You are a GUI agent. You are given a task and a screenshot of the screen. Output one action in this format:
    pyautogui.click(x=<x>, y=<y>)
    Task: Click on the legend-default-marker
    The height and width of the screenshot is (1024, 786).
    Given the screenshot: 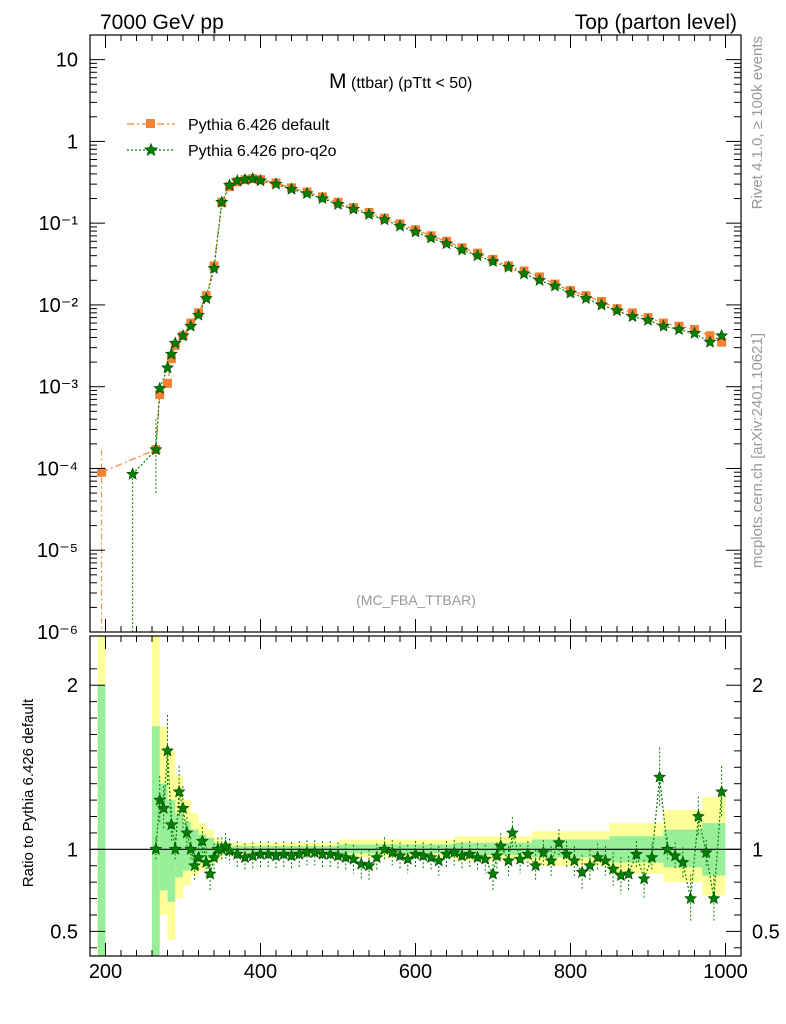 What is the action you would take?
    pyautogui.click(x=150, y=123)
    